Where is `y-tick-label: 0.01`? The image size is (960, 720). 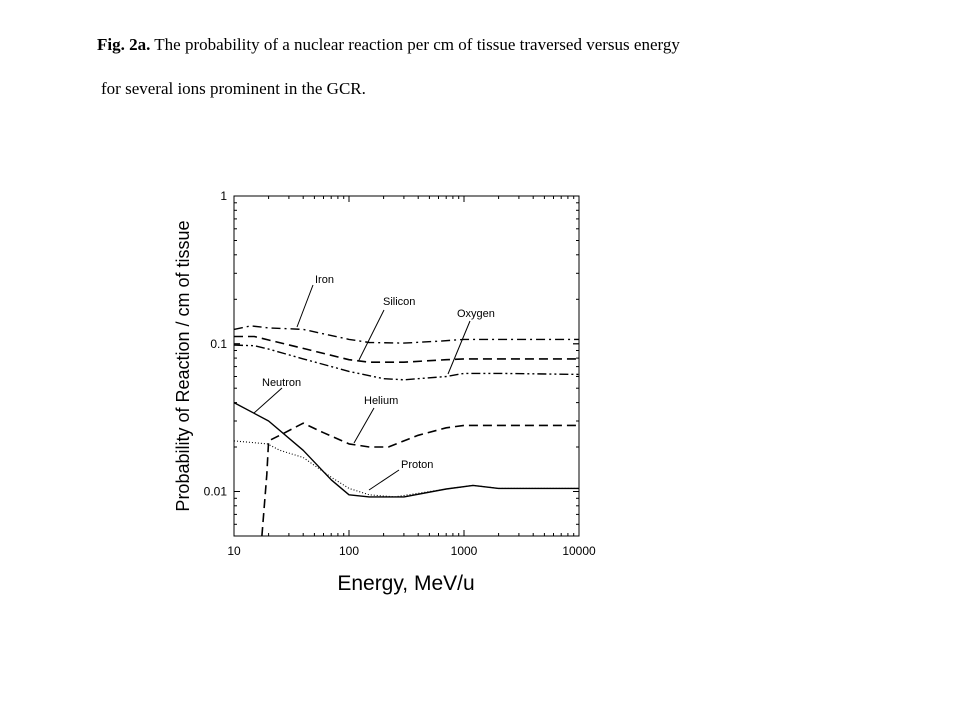 y-tick-label: 0.01 is located at coordinates (216, 492).